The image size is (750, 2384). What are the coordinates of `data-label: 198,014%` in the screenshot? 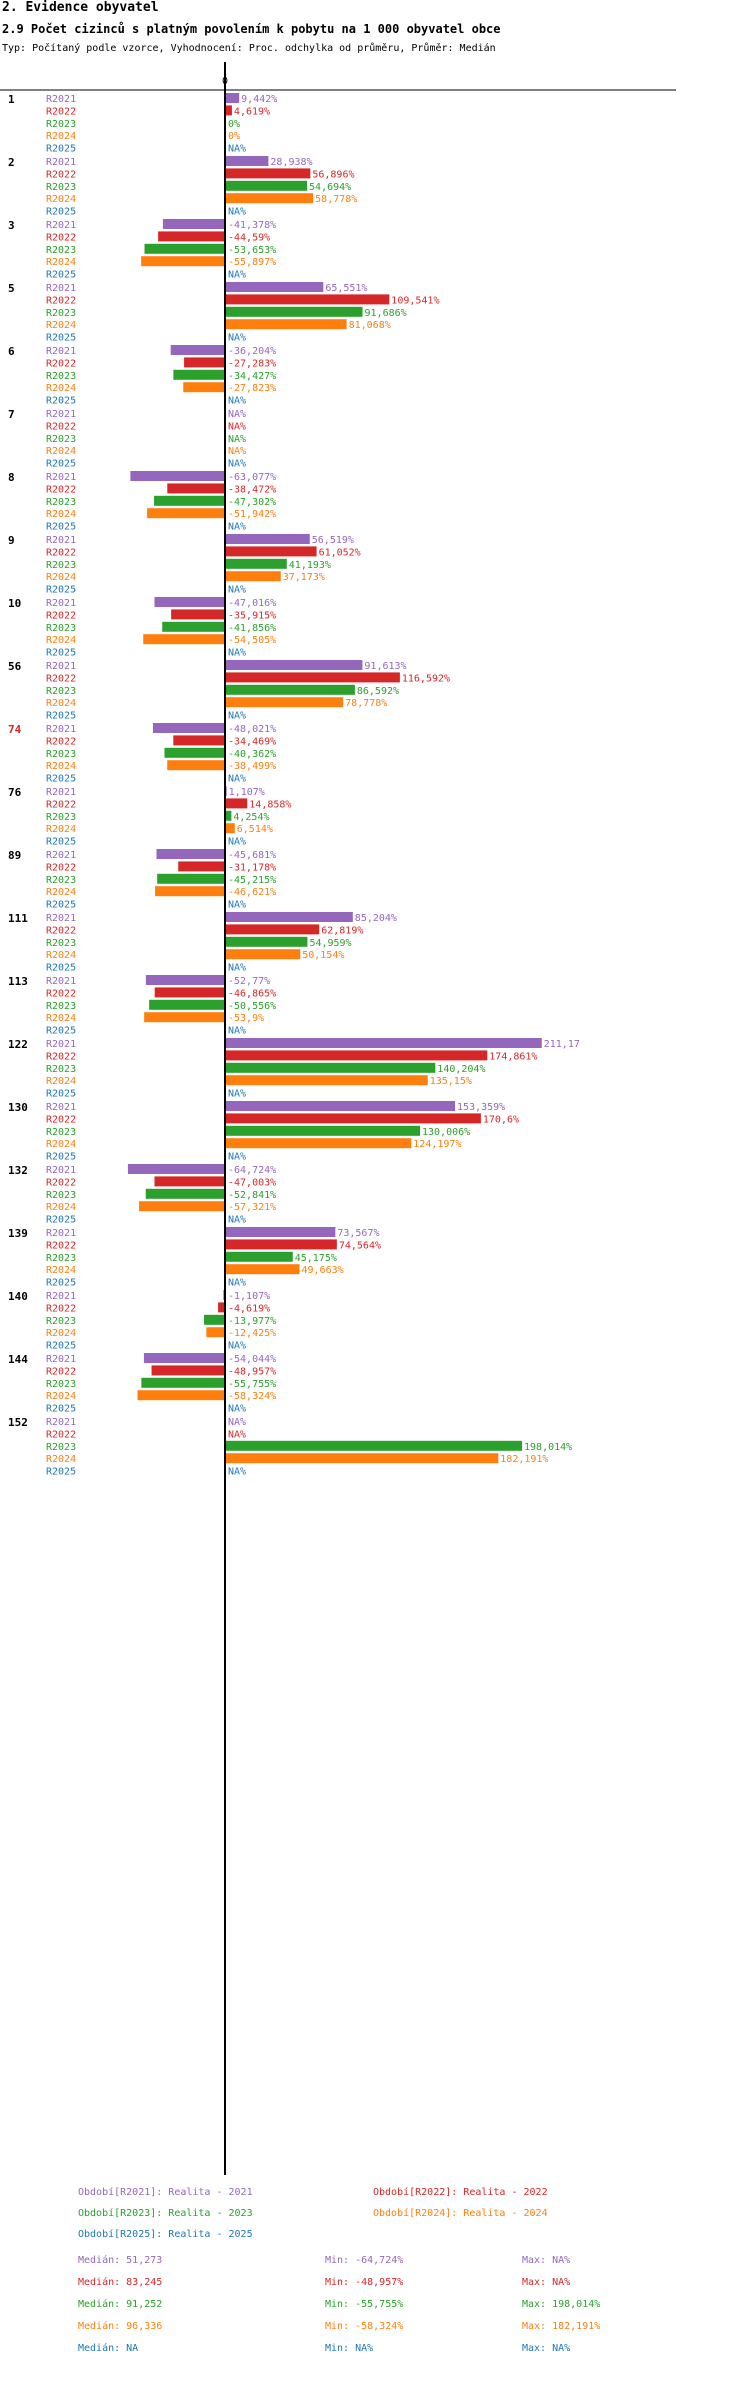 It's located at (548, 1447).